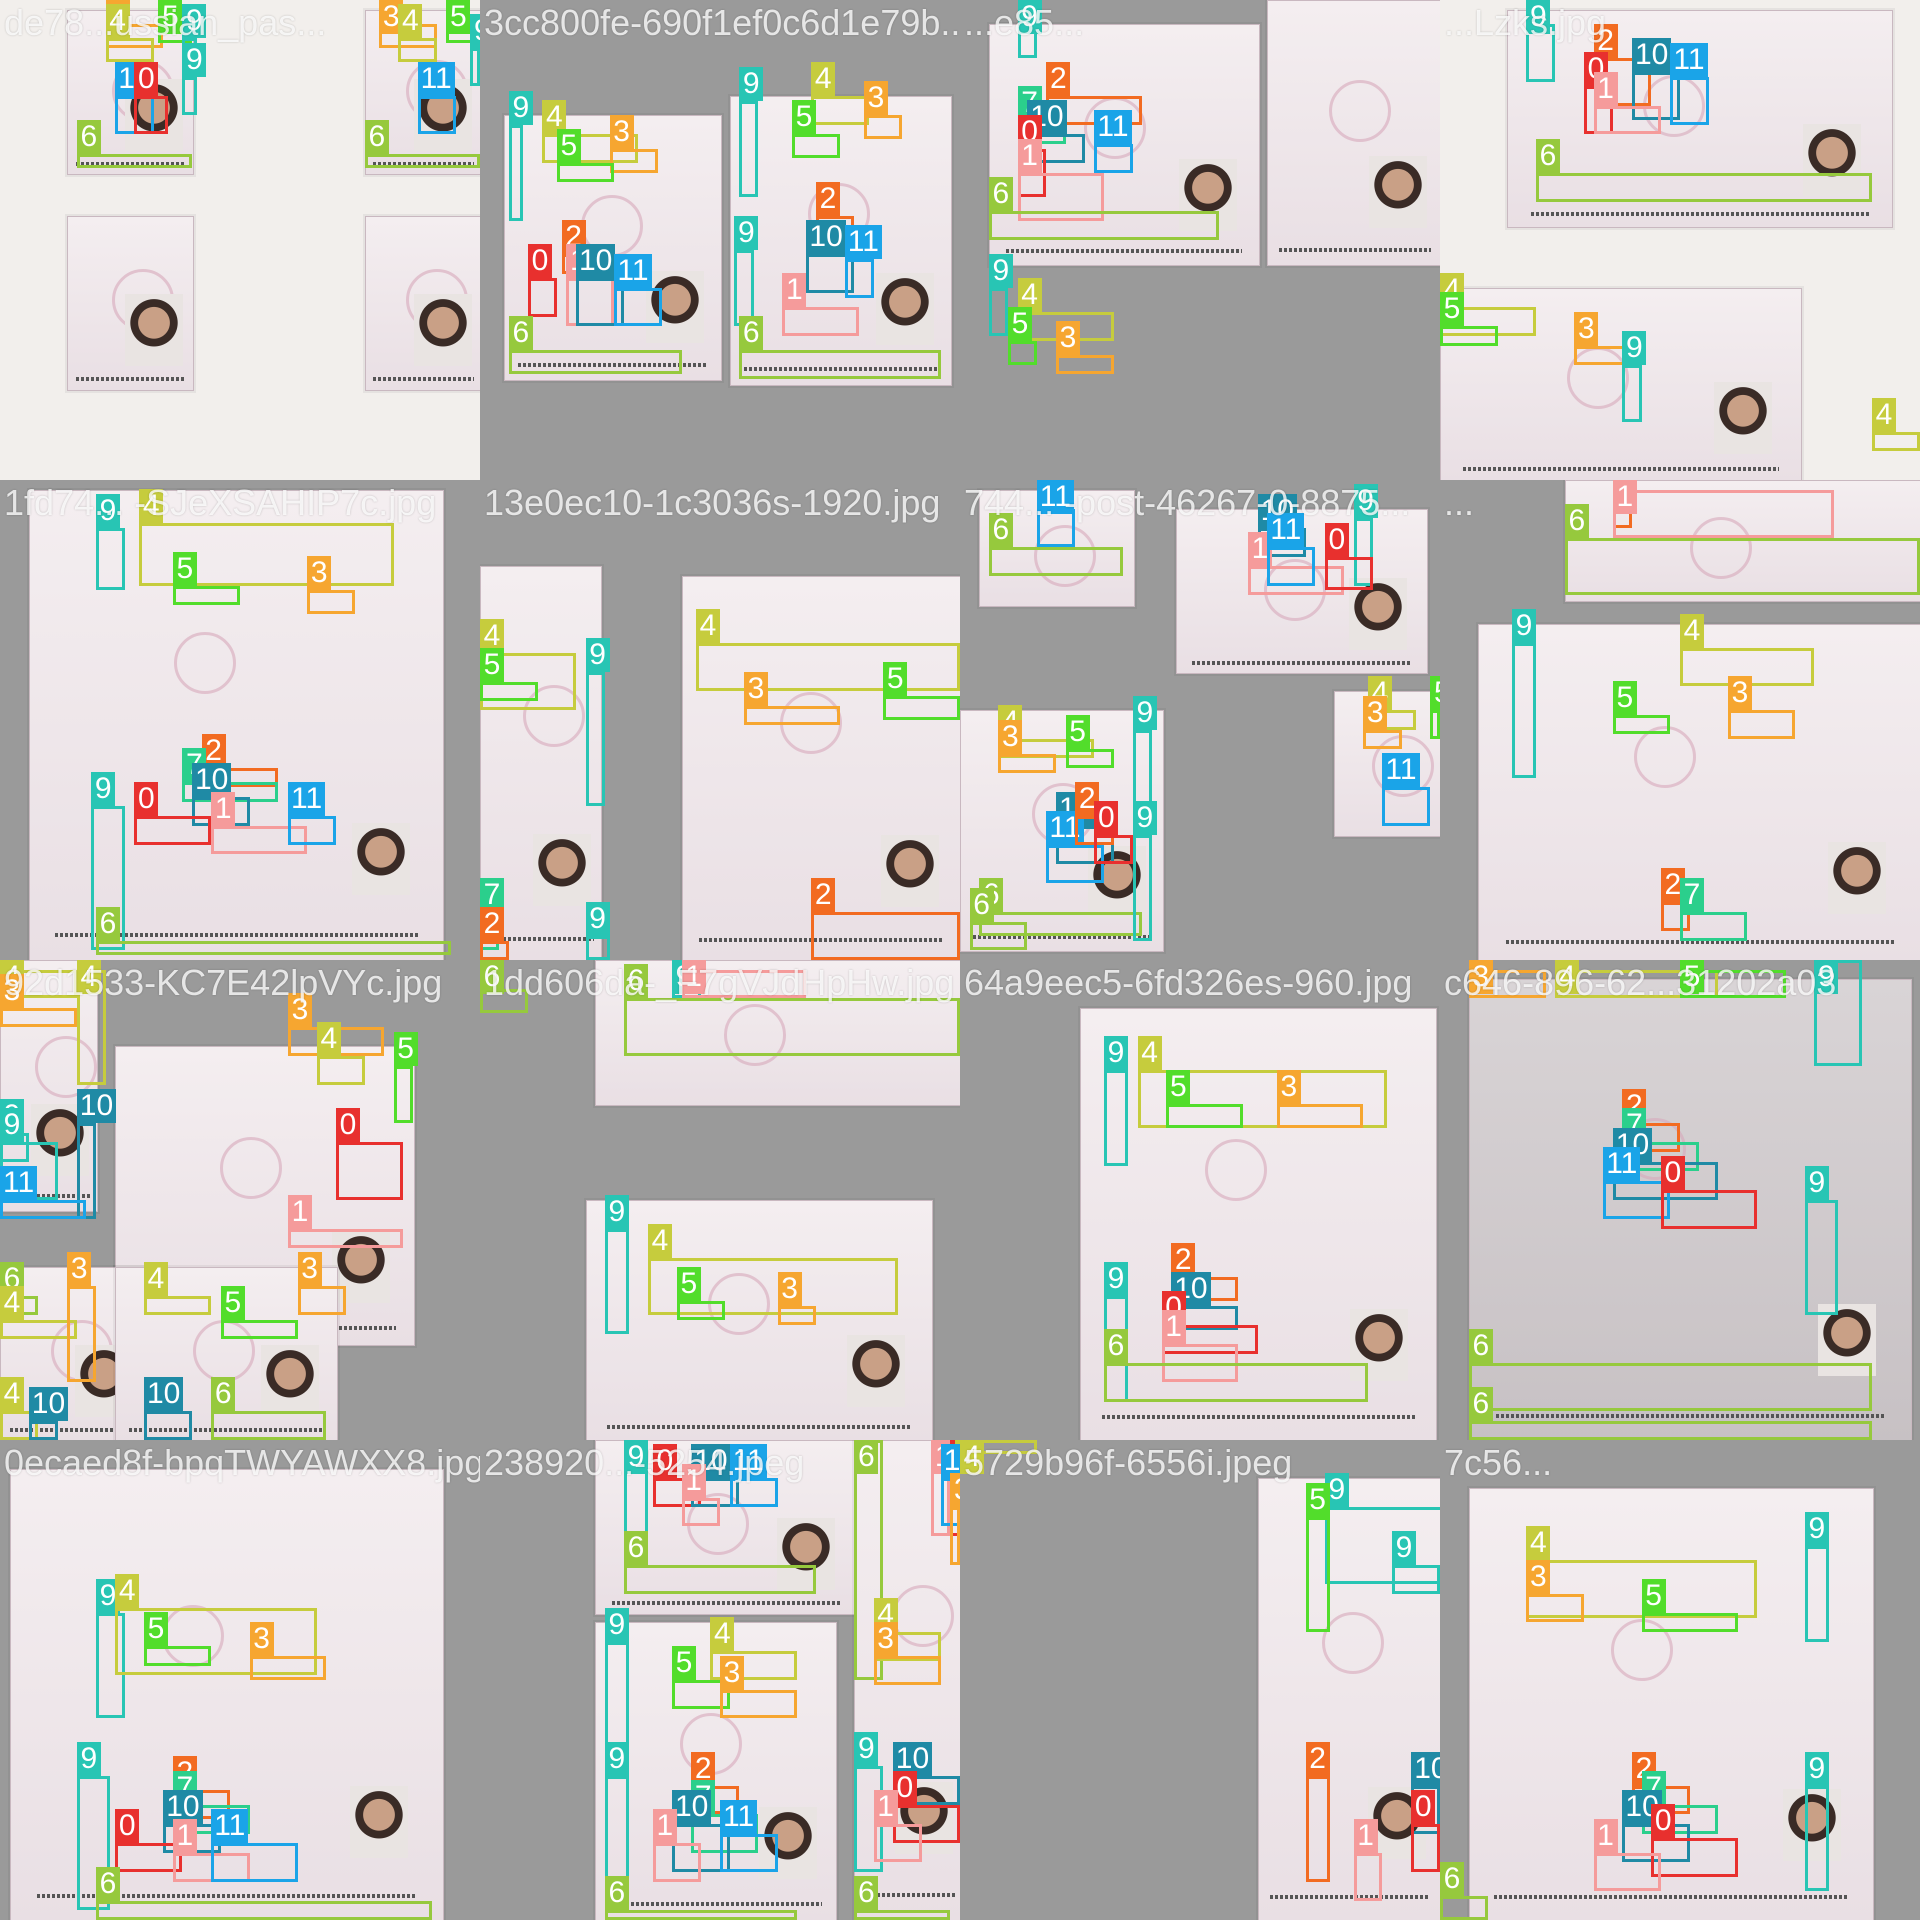 This screenshot has height=1920, width=1920. I want to click on tile-filename: 0ecaed8f-bpqTWYAWXX8.jpg, so click(242, 1462).